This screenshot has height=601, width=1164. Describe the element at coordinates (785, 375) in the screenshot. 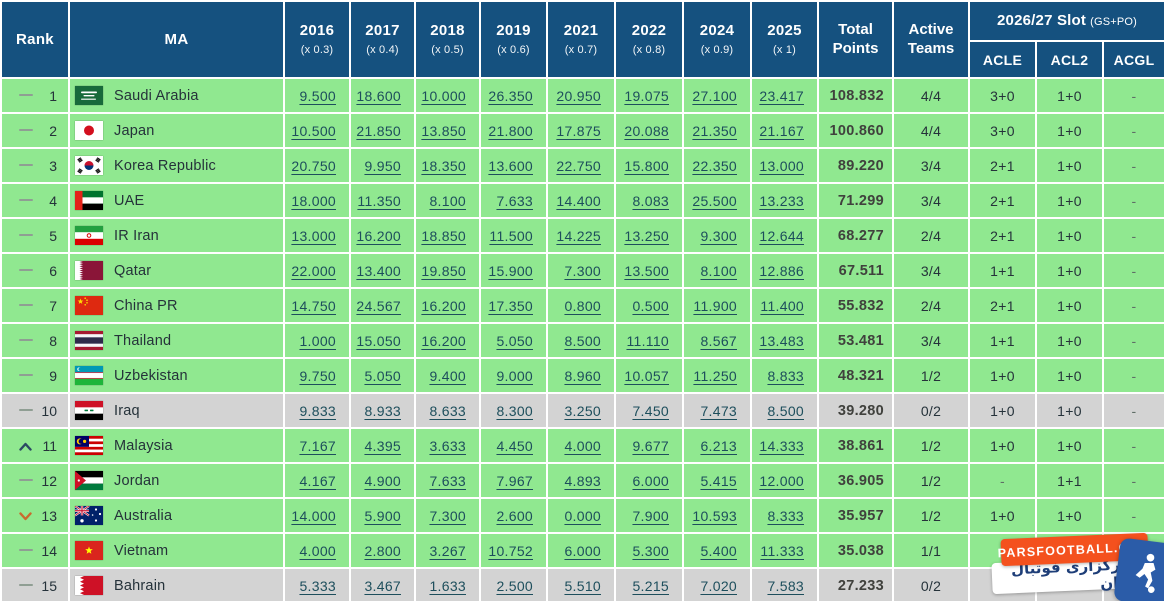

I see `points-link: 8.833` at that location.